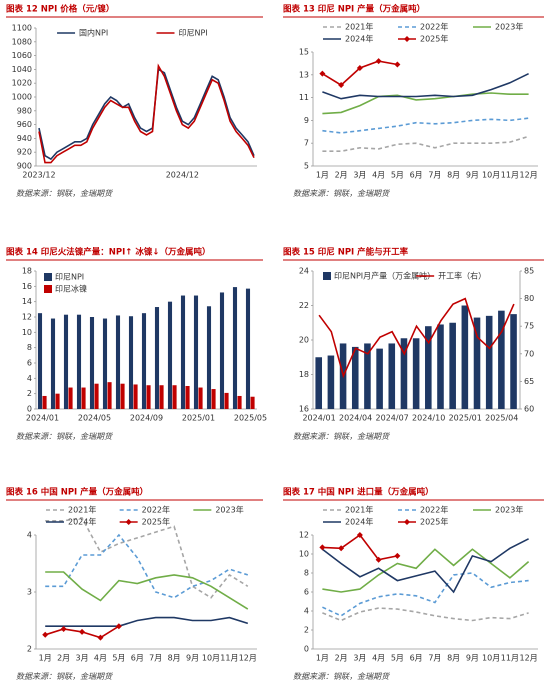 The height and width of the screenshot is (686, 550). Describe the element at coordinates (304, 52) in the screenshot. I see `y-tick-label: 15` at that location.